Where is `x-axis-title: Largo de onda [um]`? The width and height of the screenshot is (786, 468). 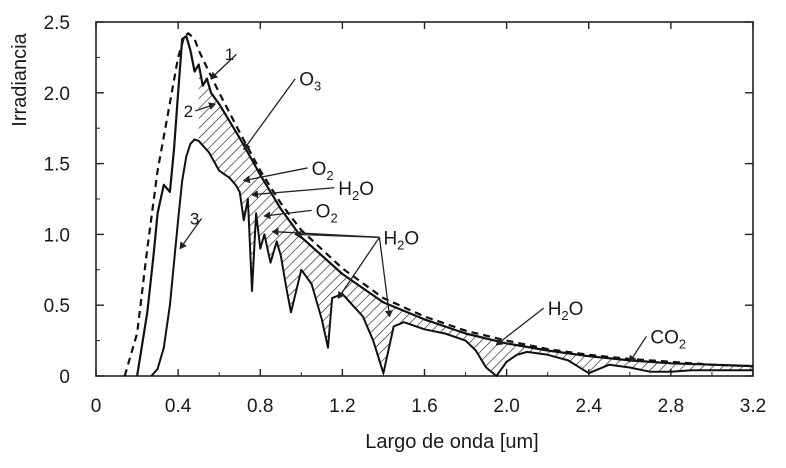 x-axis-title: Largo de onda [um] is located at coordinates (451, 442).